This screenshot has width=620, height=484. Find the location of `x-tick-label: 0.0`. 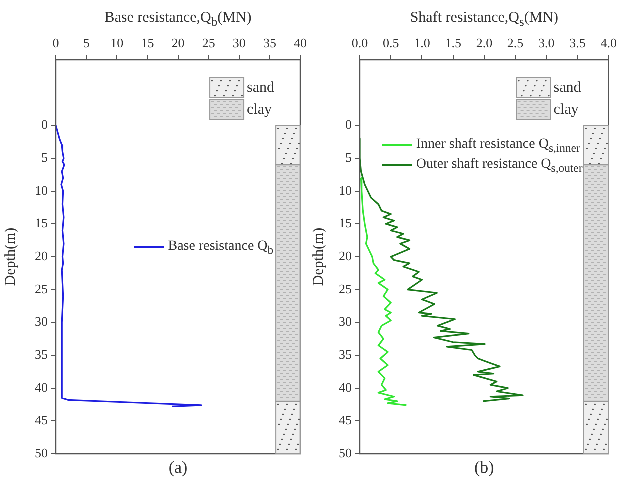

x-tick-label: 0.0 is located at coordinates (360, 43).